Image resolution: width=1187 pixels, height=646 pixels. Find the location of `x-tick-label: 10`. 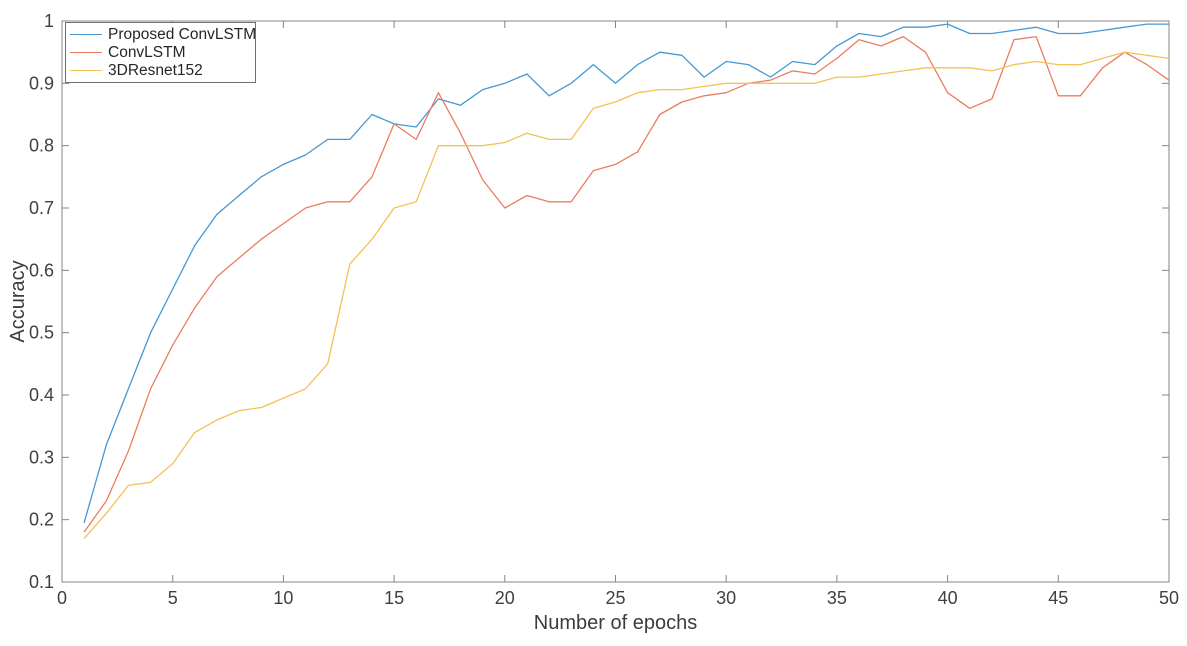

x-tick-label: 10 is located at coordinates (283, 598).